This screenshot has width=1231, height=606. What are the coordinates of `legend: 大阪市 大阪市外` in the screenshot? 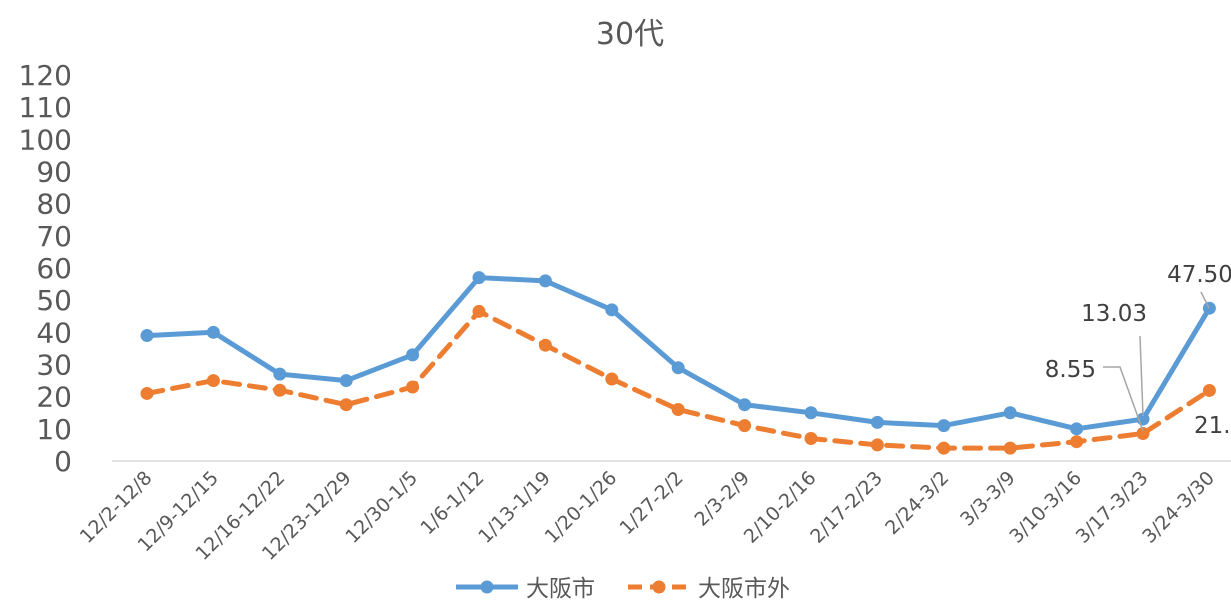 It's located at (623, 589).